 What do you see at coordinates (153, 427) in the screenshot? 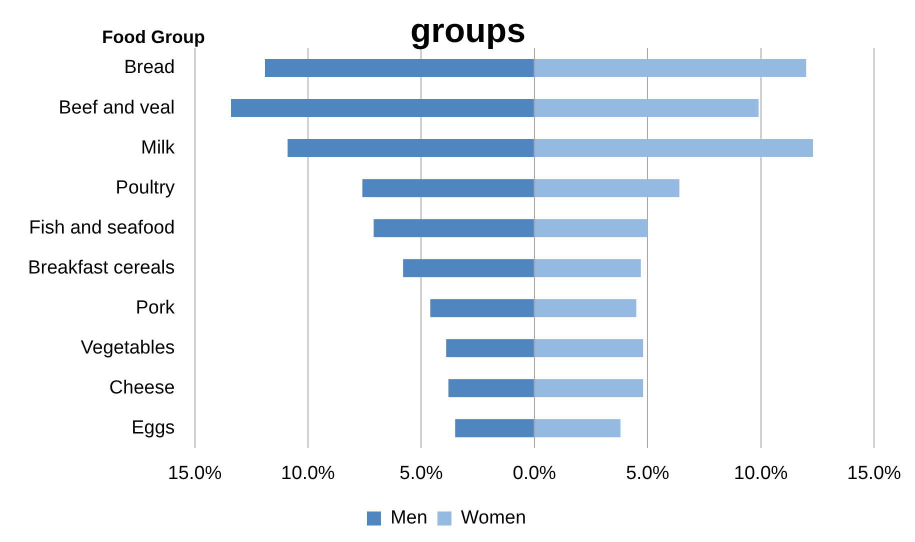
I see `y-tick-label: Eggs` at bounding box center [153, 427].